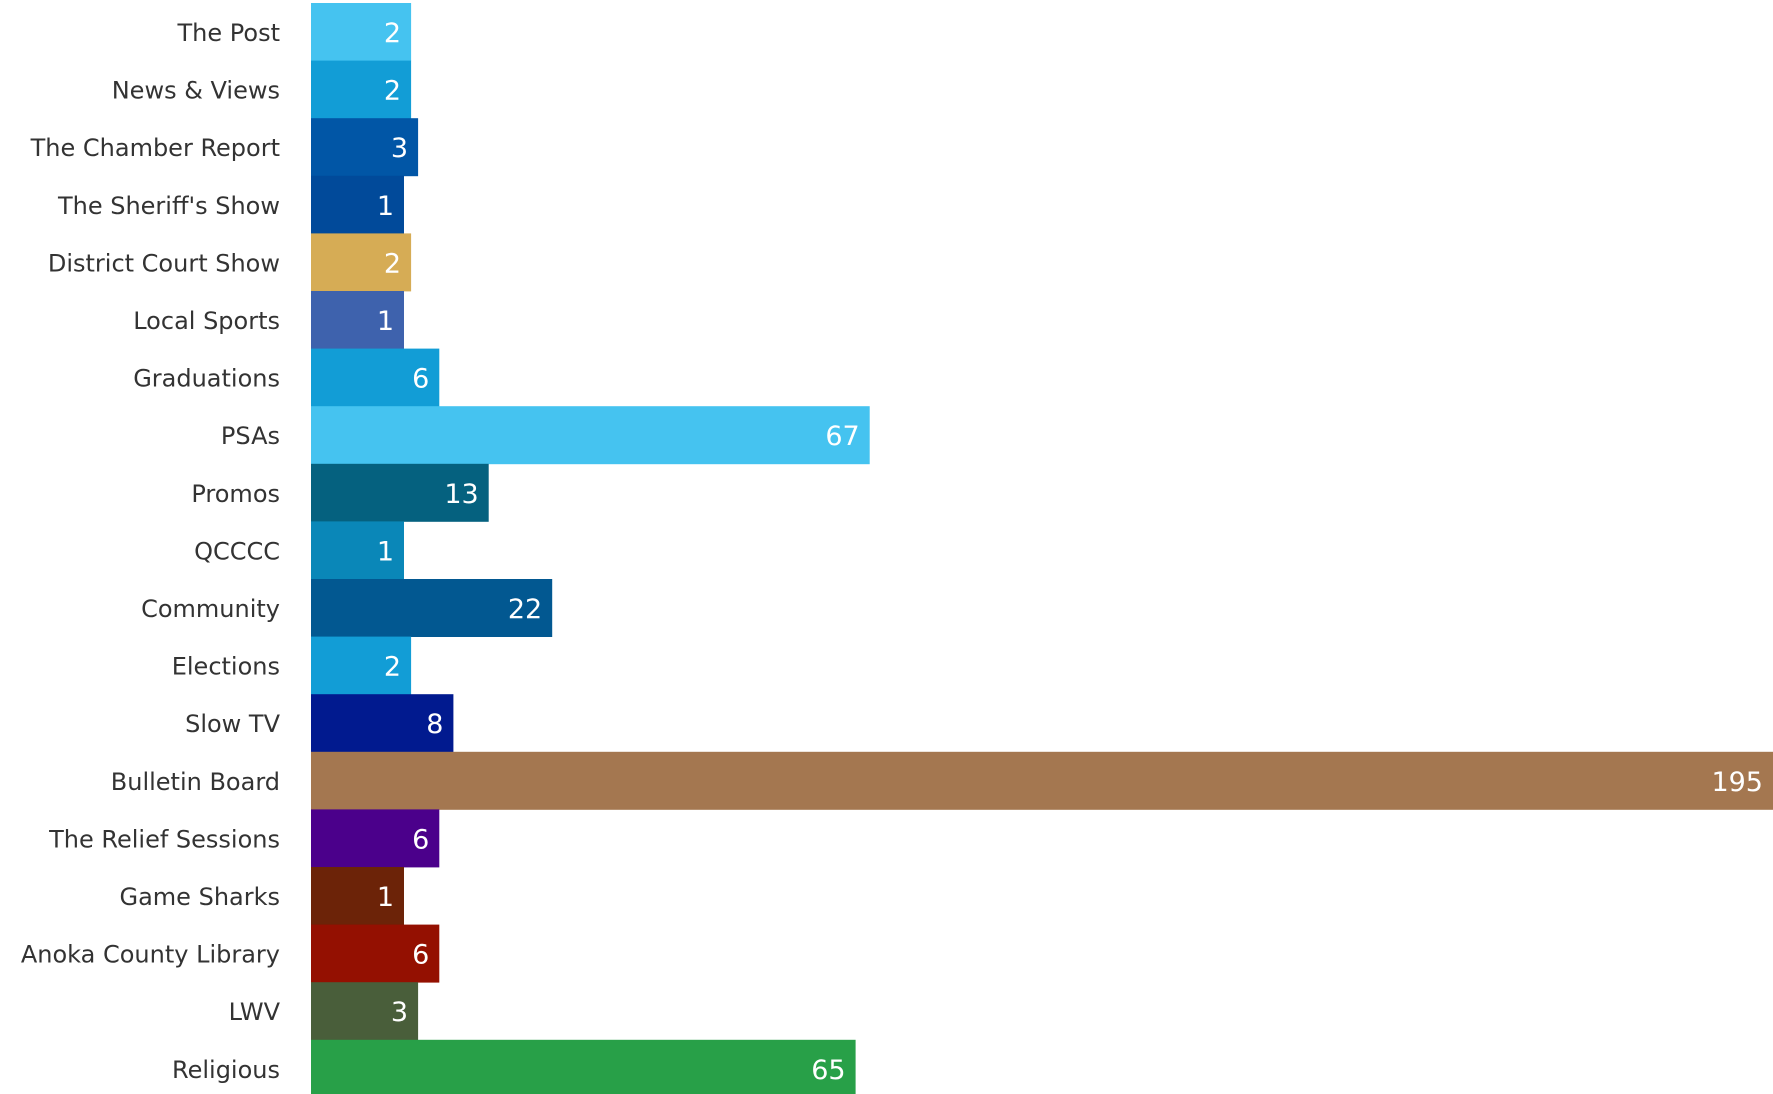  I want to click on category-label: The Sheriff's Show, so click(168, 206).